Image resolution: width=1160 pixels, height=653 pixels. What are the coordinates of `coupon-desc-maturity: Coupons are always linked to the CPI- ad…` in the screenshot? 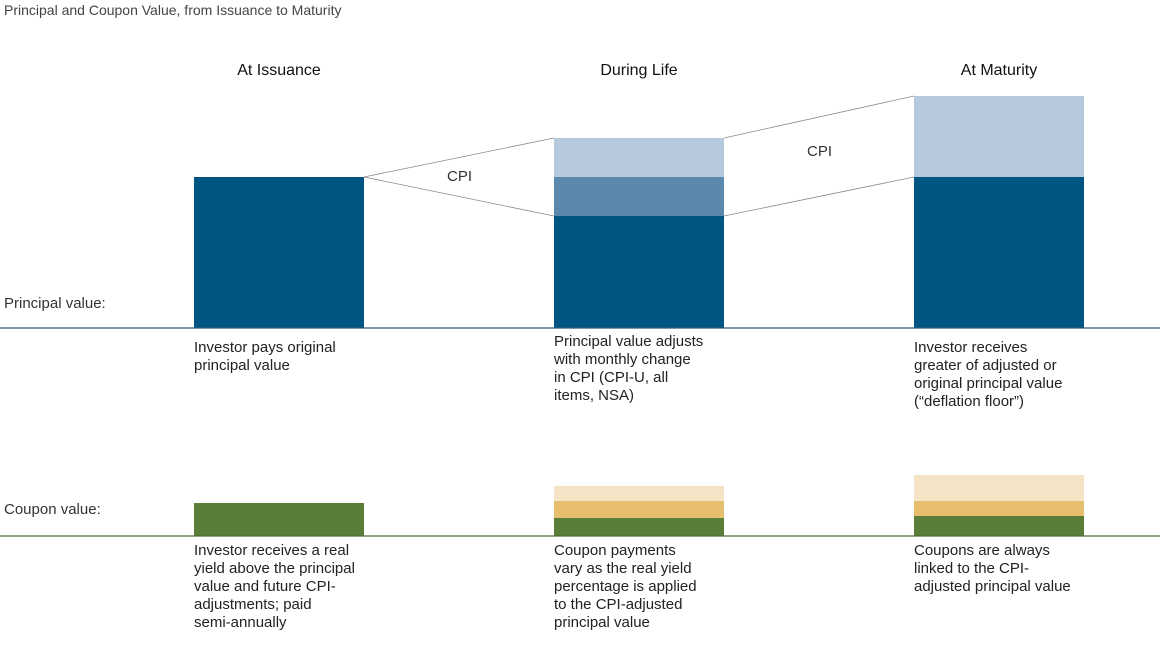 It's located at (992, 568).